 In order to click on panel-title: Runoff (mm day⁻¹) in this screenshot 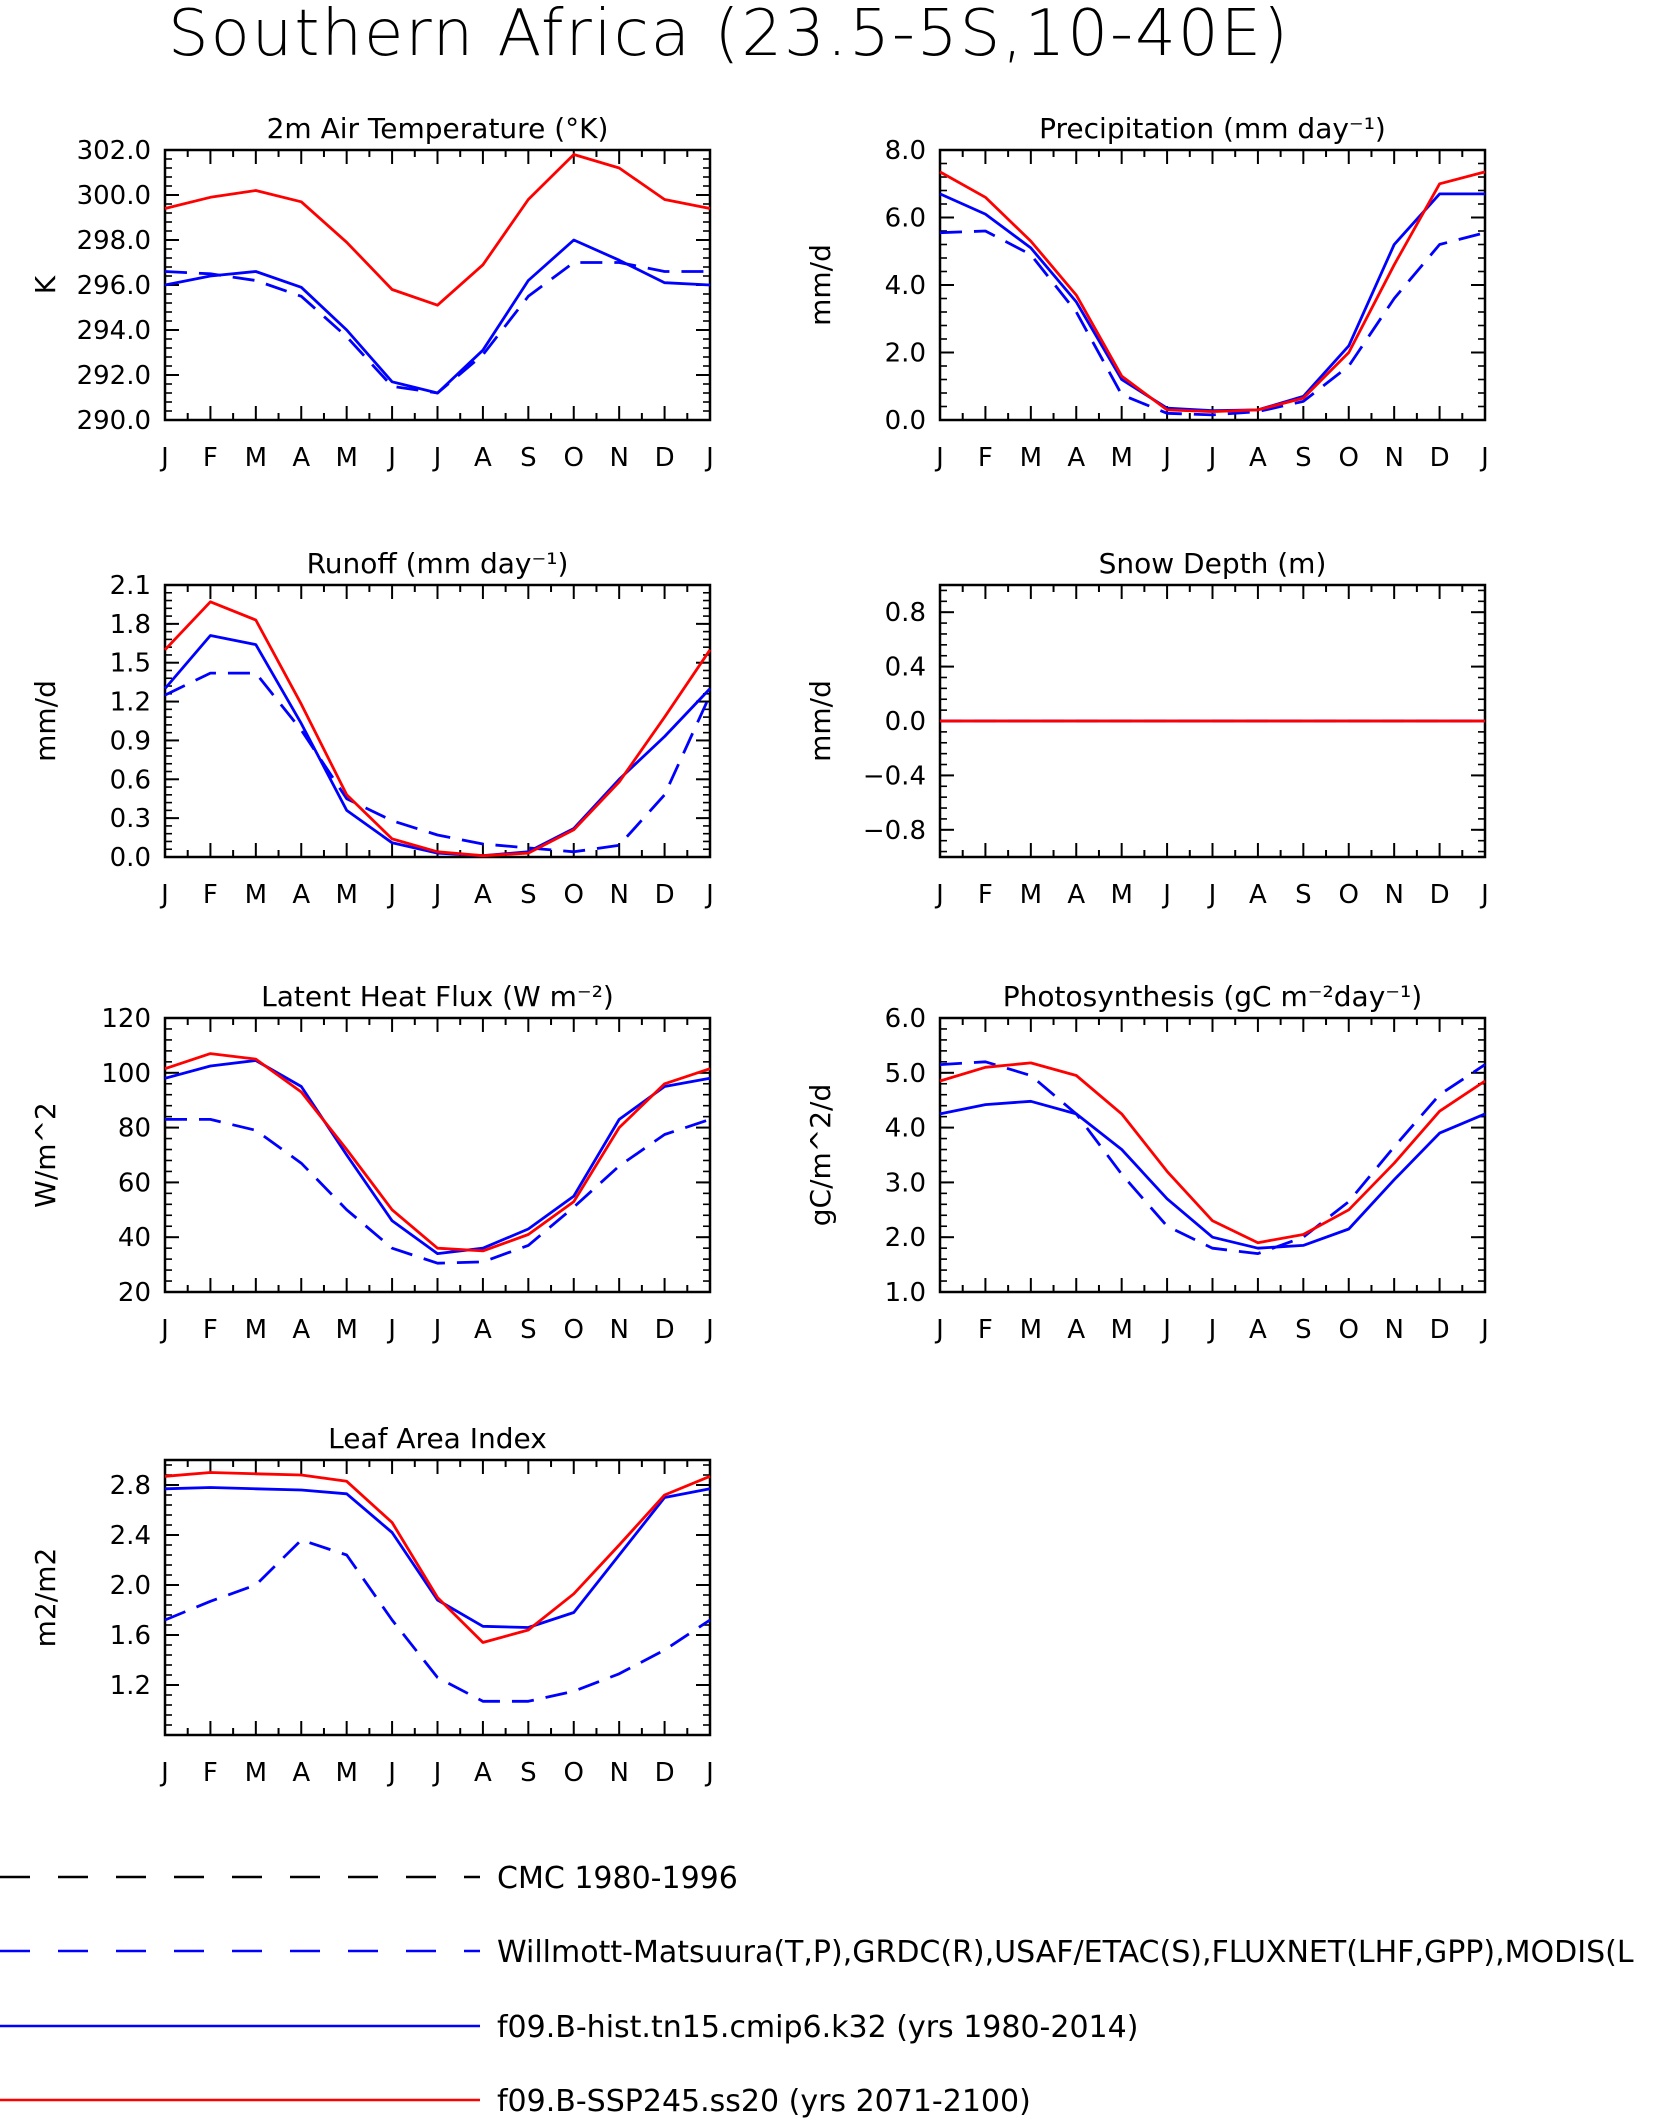, I will do `click(438, 563)`.